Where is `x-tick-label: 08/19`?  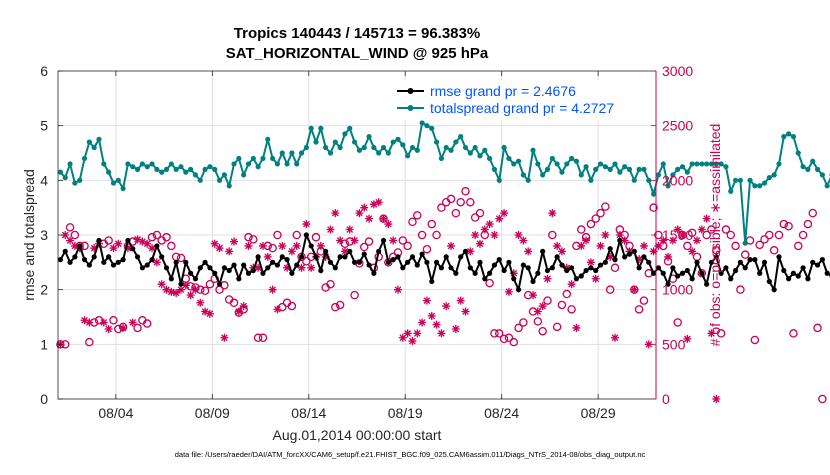
x-tick-label: 08/19 is located at coordinates (405, 413).